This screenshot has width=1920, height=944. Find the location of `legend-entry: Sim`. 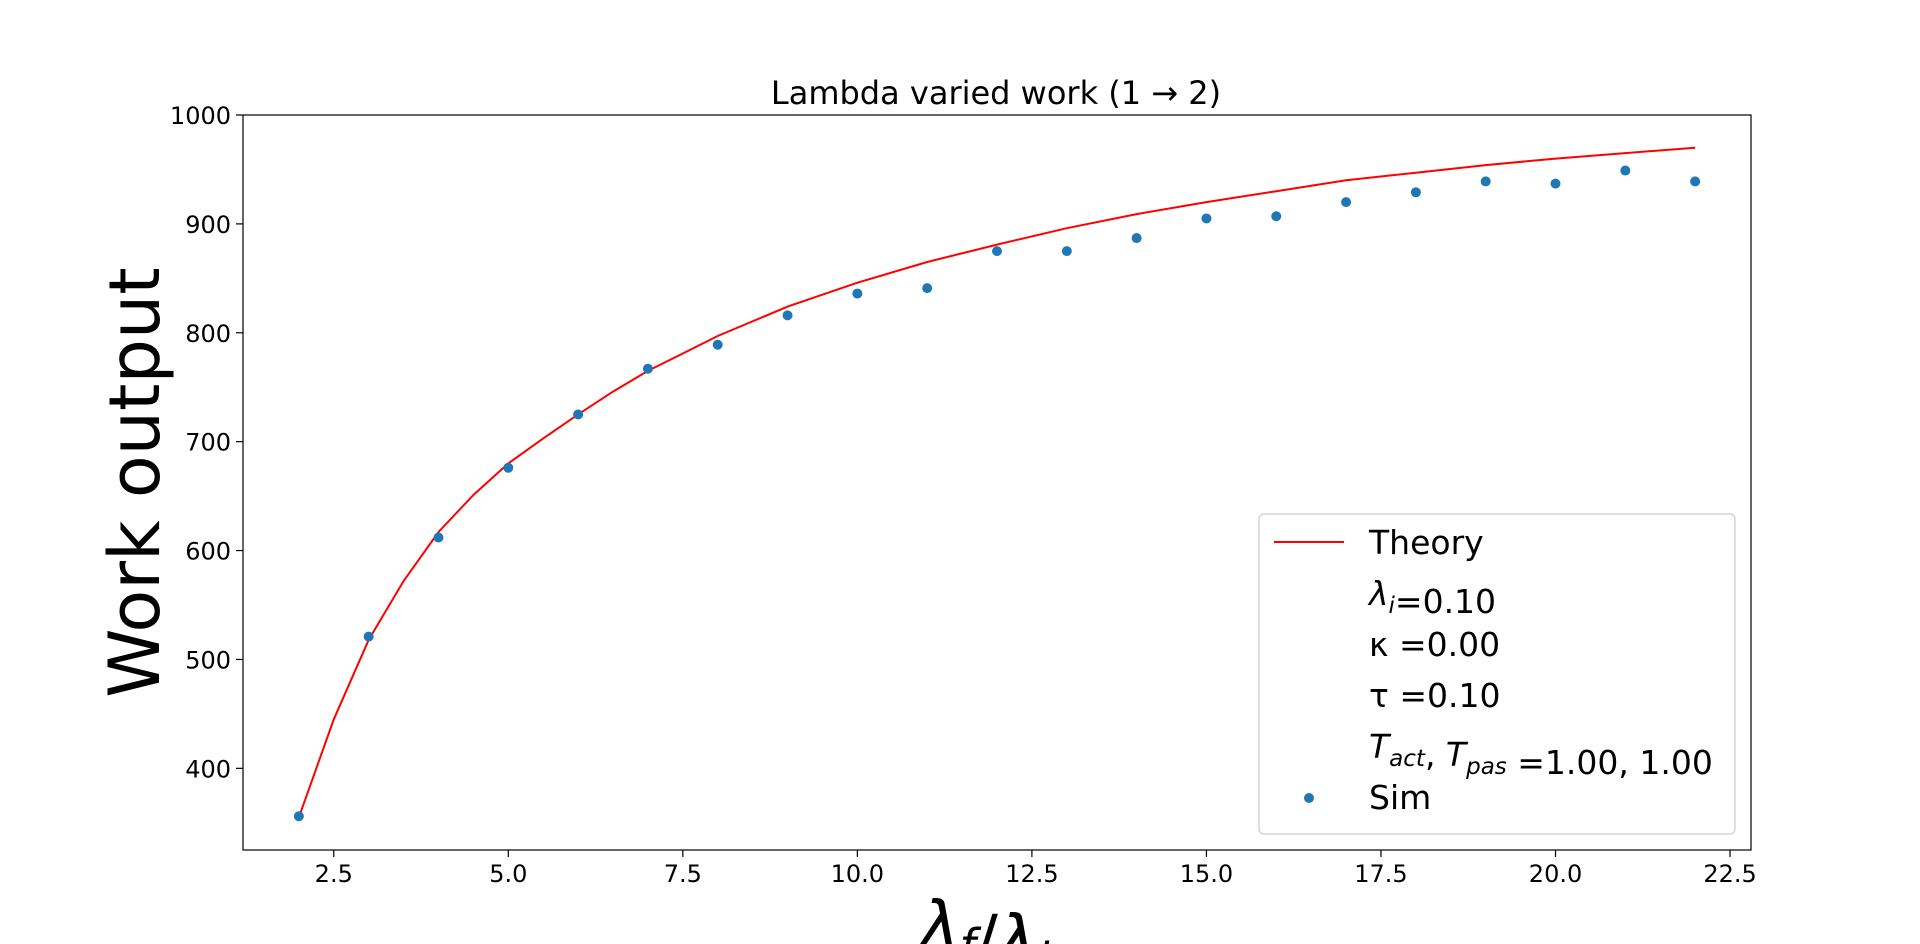

legend-entry: Sim is located at coordinates (1400, 797).